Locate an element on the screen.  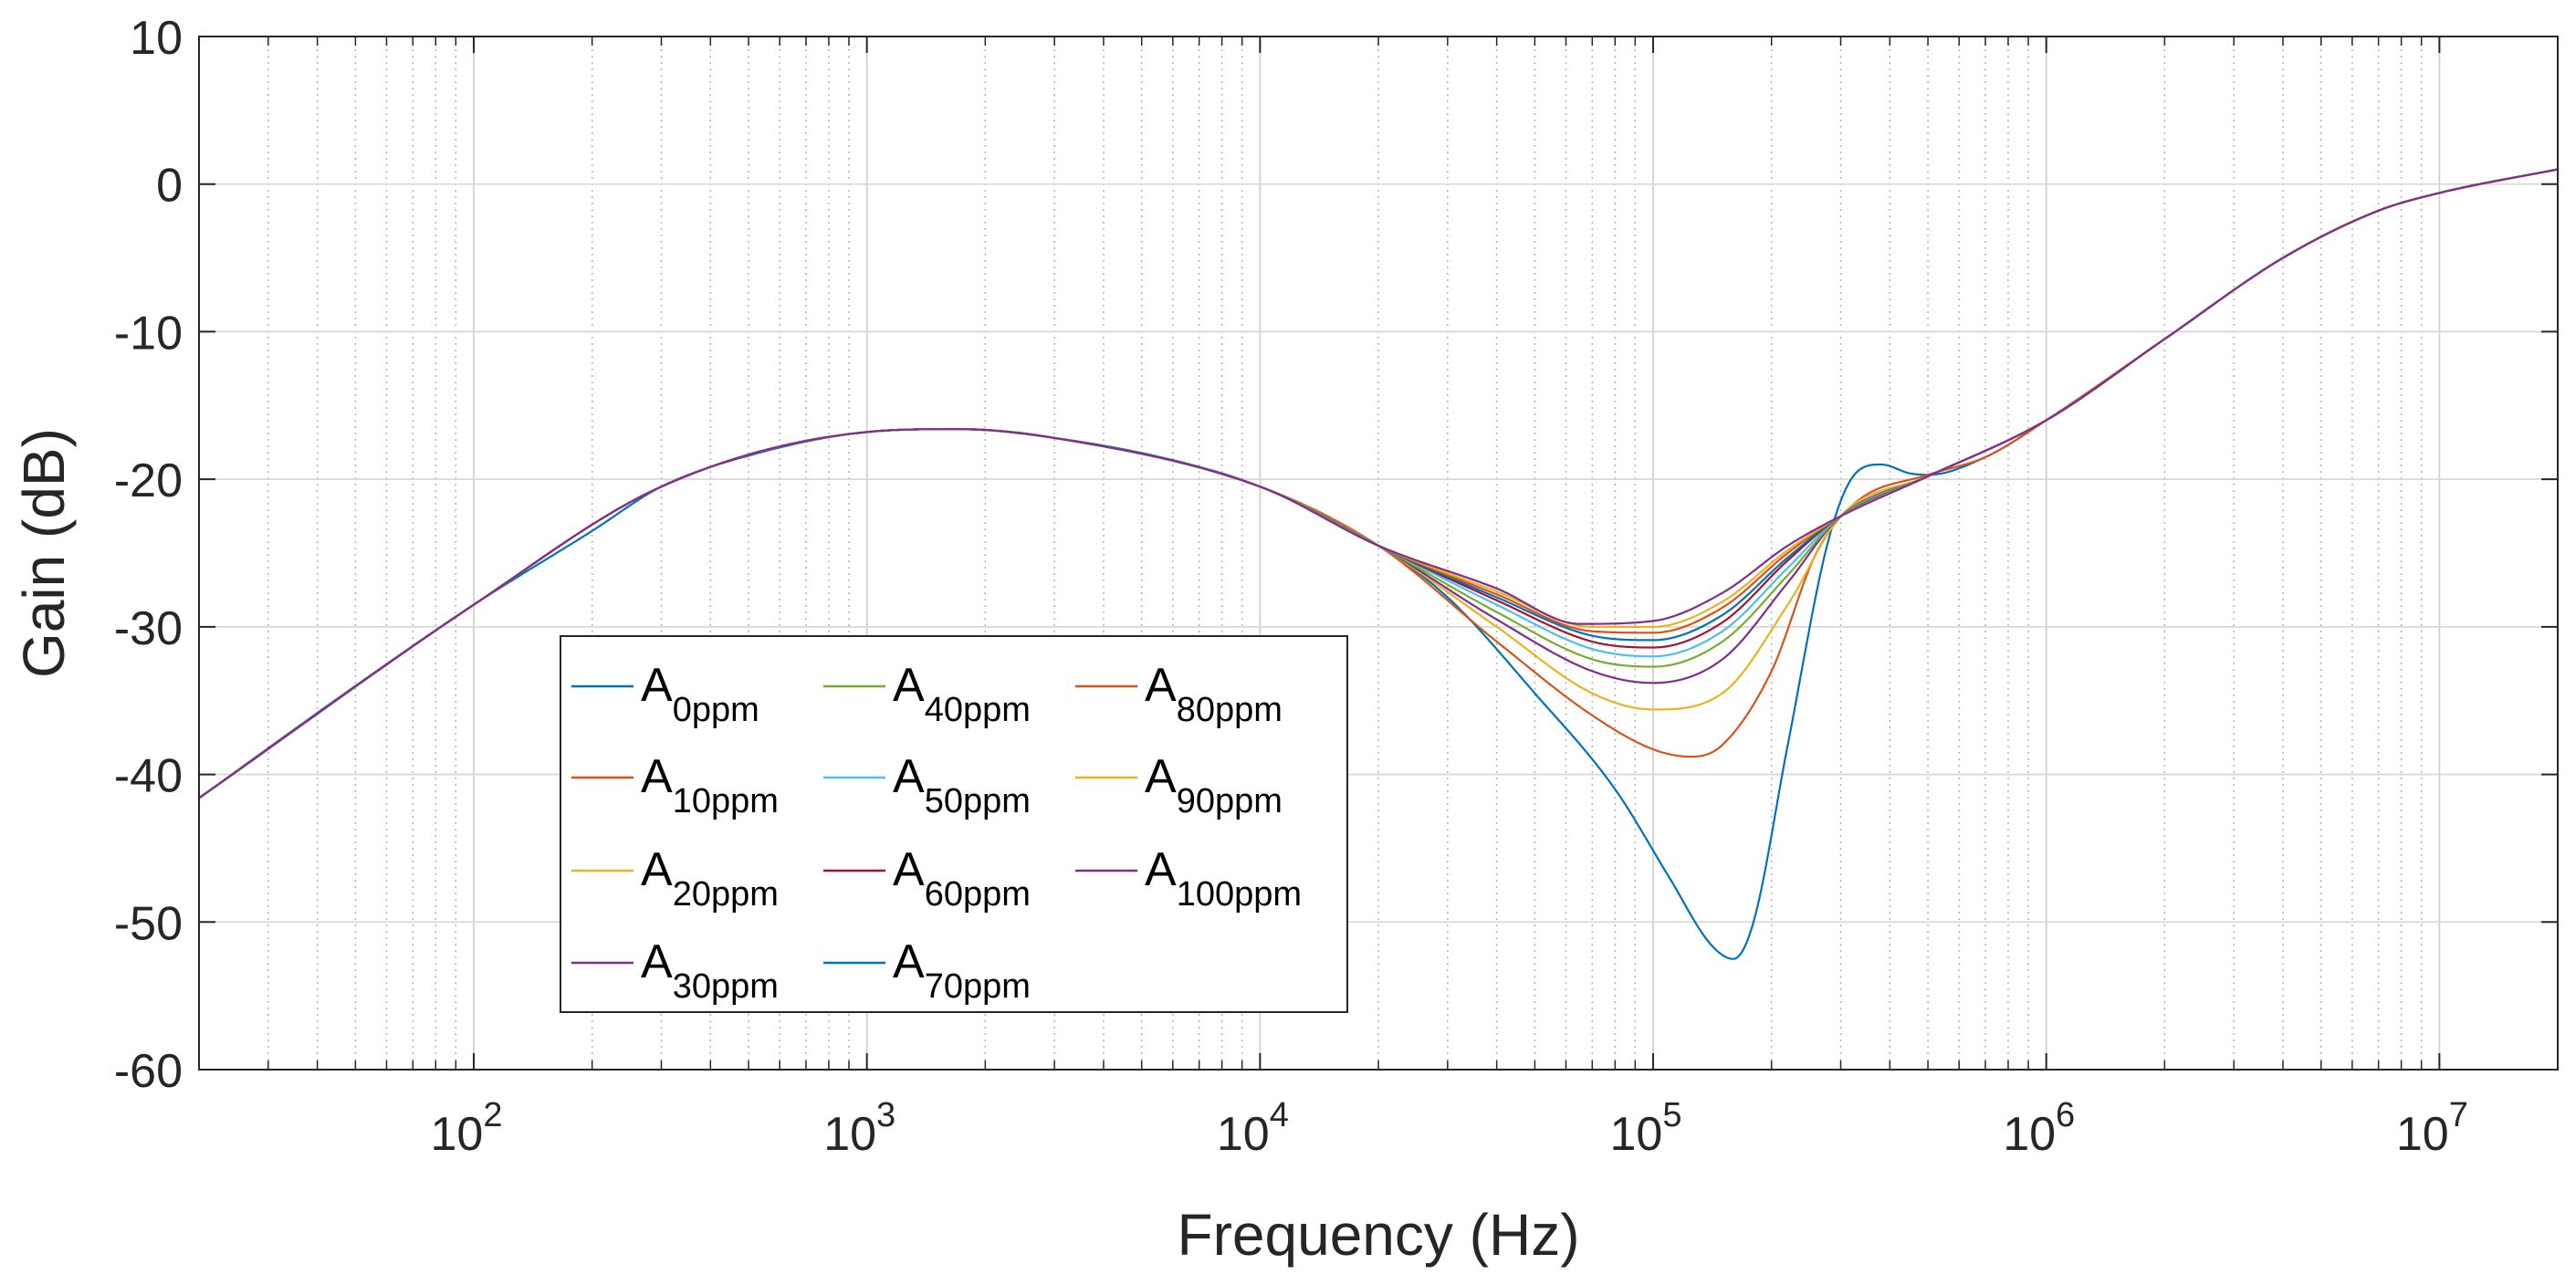
x-tick-label: 10⁵ is located at coordinates (1646, 1128).